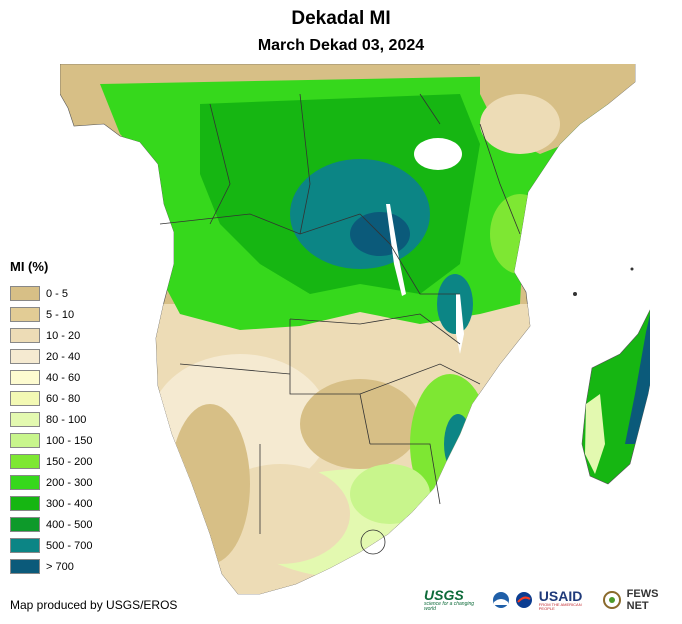 The height and width of the screenshot is (624, 682). I want to click on legend-label: 60 - 80, so click(63, 398).